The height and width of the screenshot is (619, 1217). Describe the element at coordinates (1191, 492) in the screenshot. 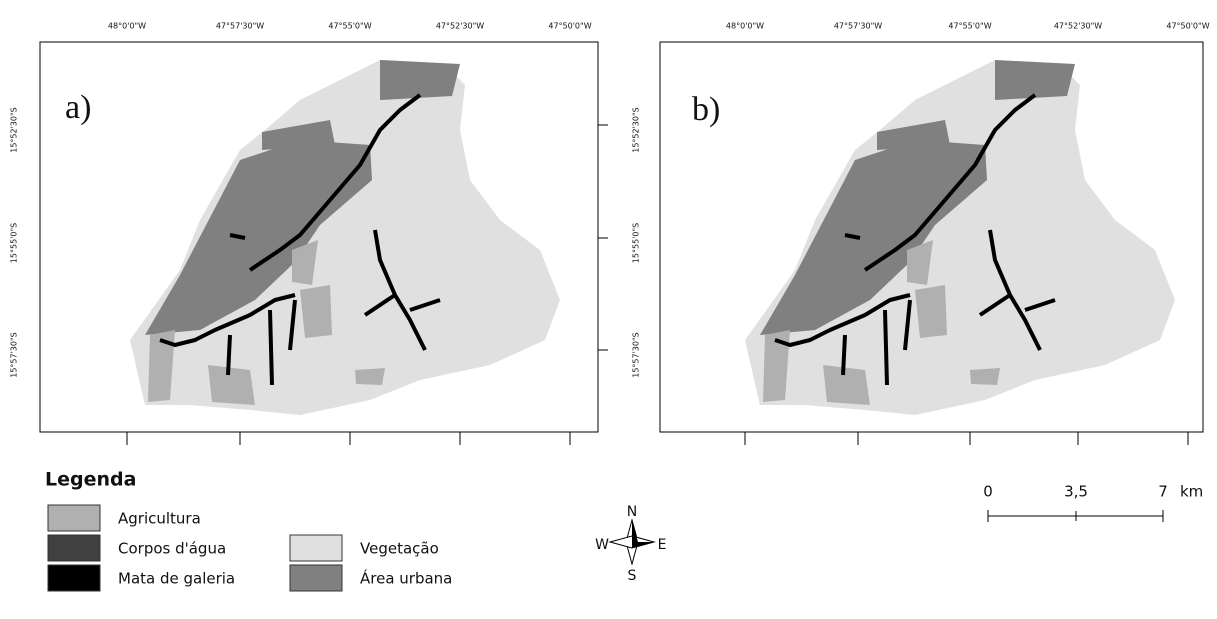

I see `scale-unit: km` at that location.